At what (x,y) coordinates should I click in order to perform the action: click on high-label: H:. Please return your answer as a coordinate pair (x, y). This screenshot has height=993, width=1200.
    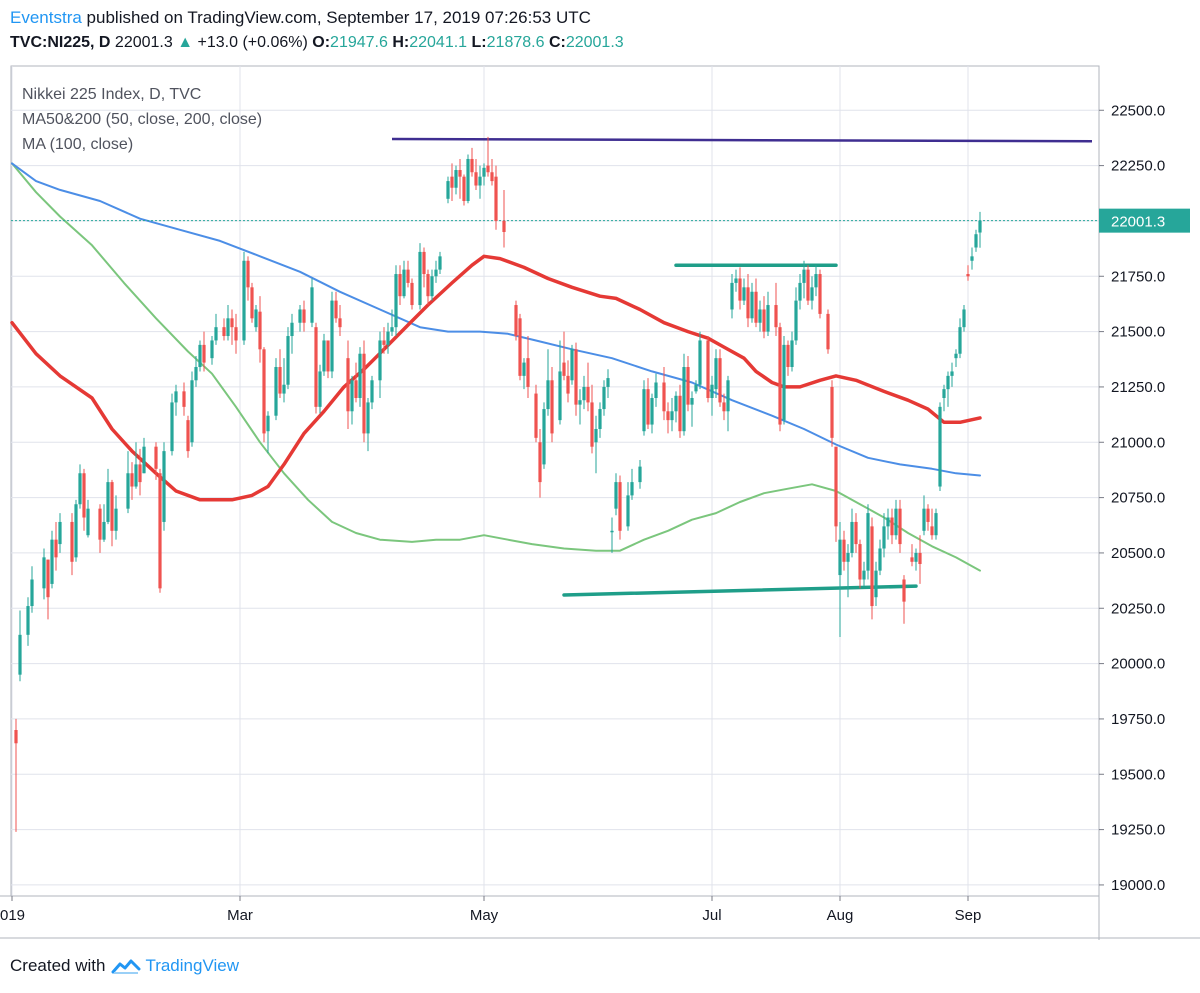
    Looking at the image, I should click on (401, 42).